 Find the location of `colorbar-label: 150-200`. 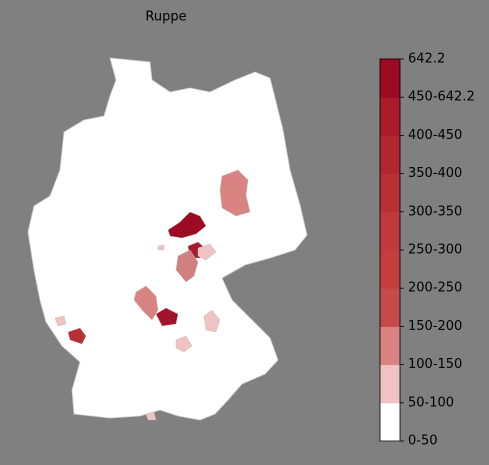

colorbar-label: 150-200 is located at coordinates (435, 326).